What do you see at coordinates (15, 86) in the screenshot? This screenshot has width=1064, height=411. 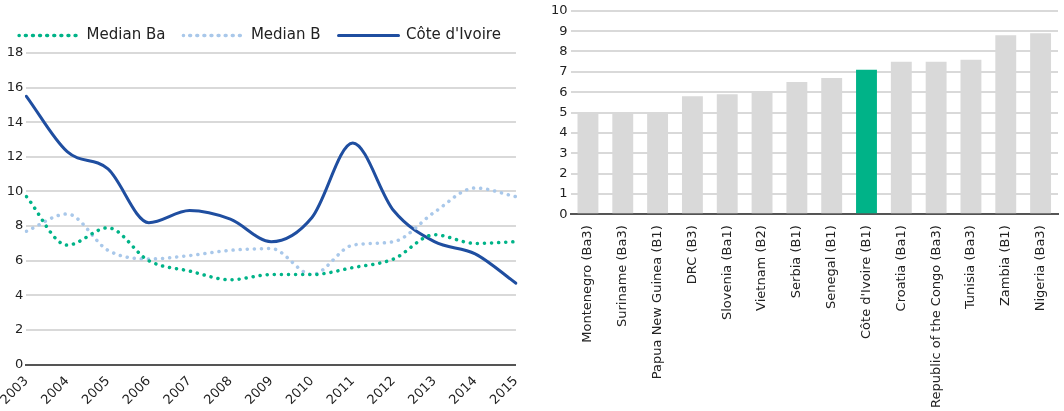 I see `y-tick-label: 16` at bounding box center [15, 86].